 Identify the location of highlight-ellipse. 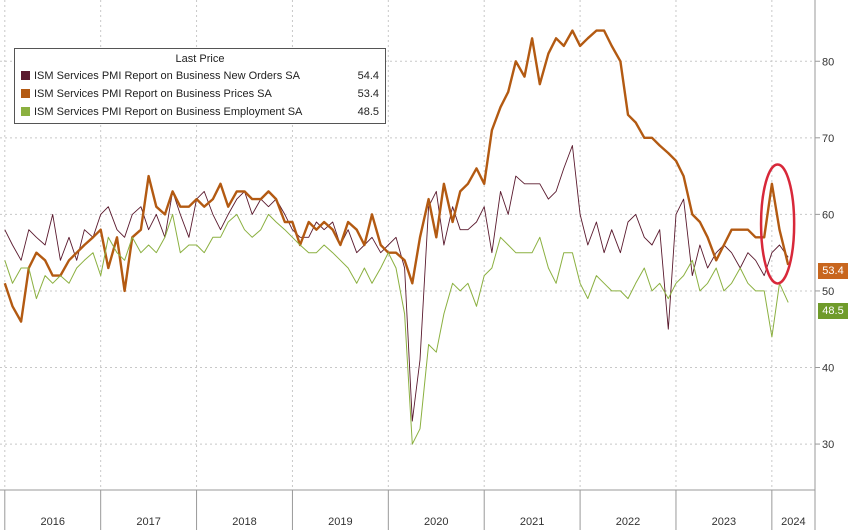
(777, 224).